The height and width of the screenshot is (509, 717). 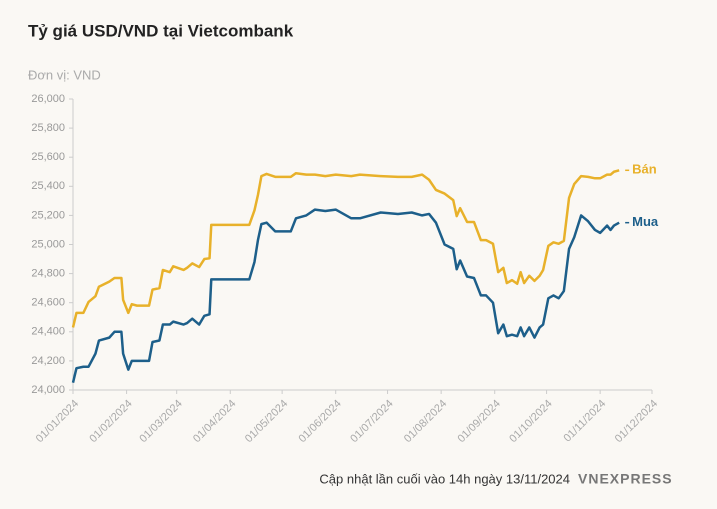 I want to click on legend-label: Bán, so click(x=644, y=169).